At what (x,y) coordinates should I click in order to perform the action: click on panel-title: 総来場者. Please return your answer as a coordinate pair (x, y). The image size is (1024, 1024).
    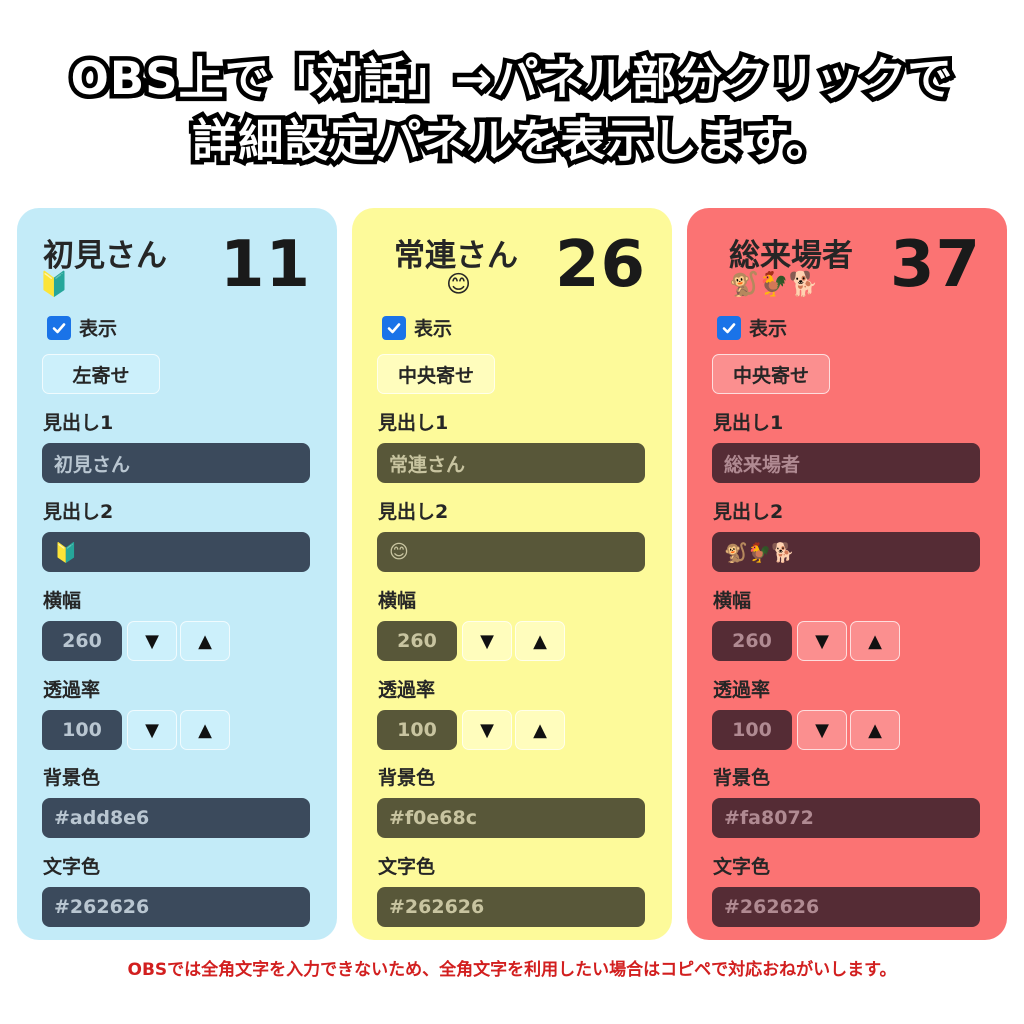
    Looking at the image, I should click on (791, 256).